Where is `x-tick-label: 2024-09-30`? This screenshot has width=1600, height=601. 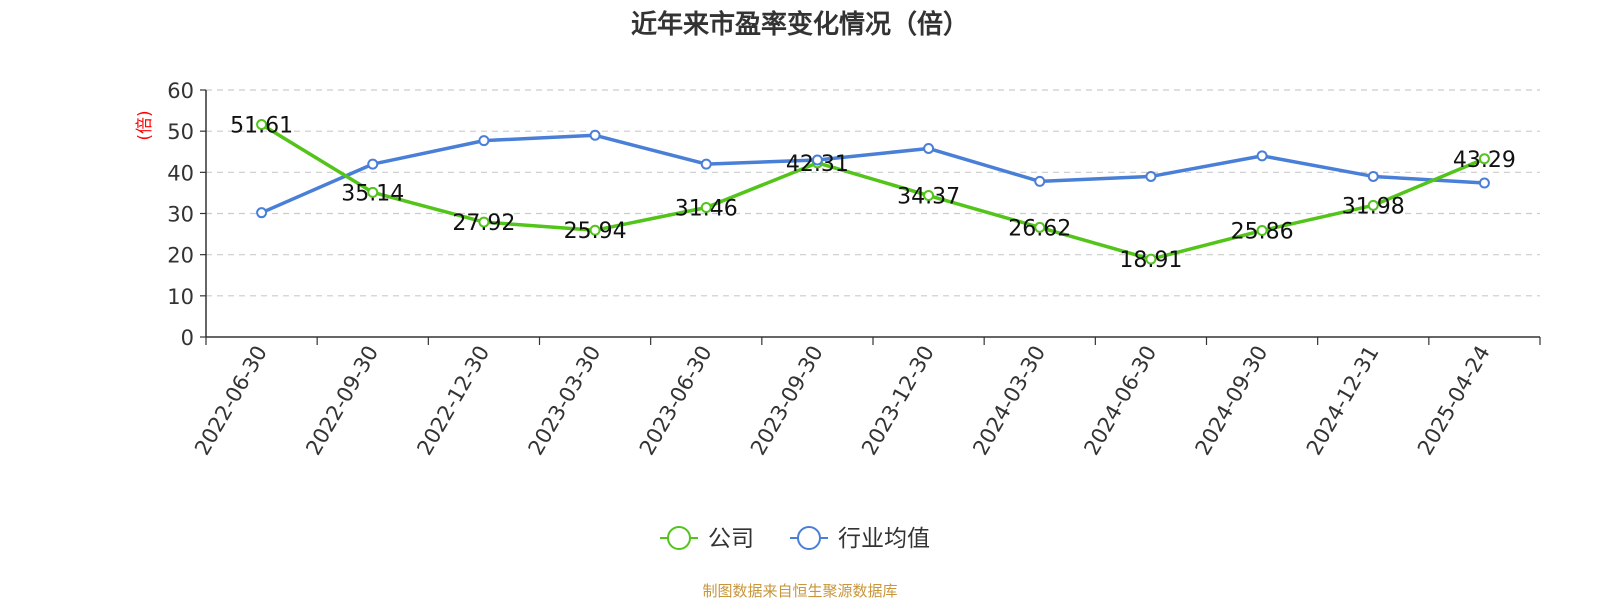
x-tick-label: 2024-09-30 is located at coordinates (1232, 401).